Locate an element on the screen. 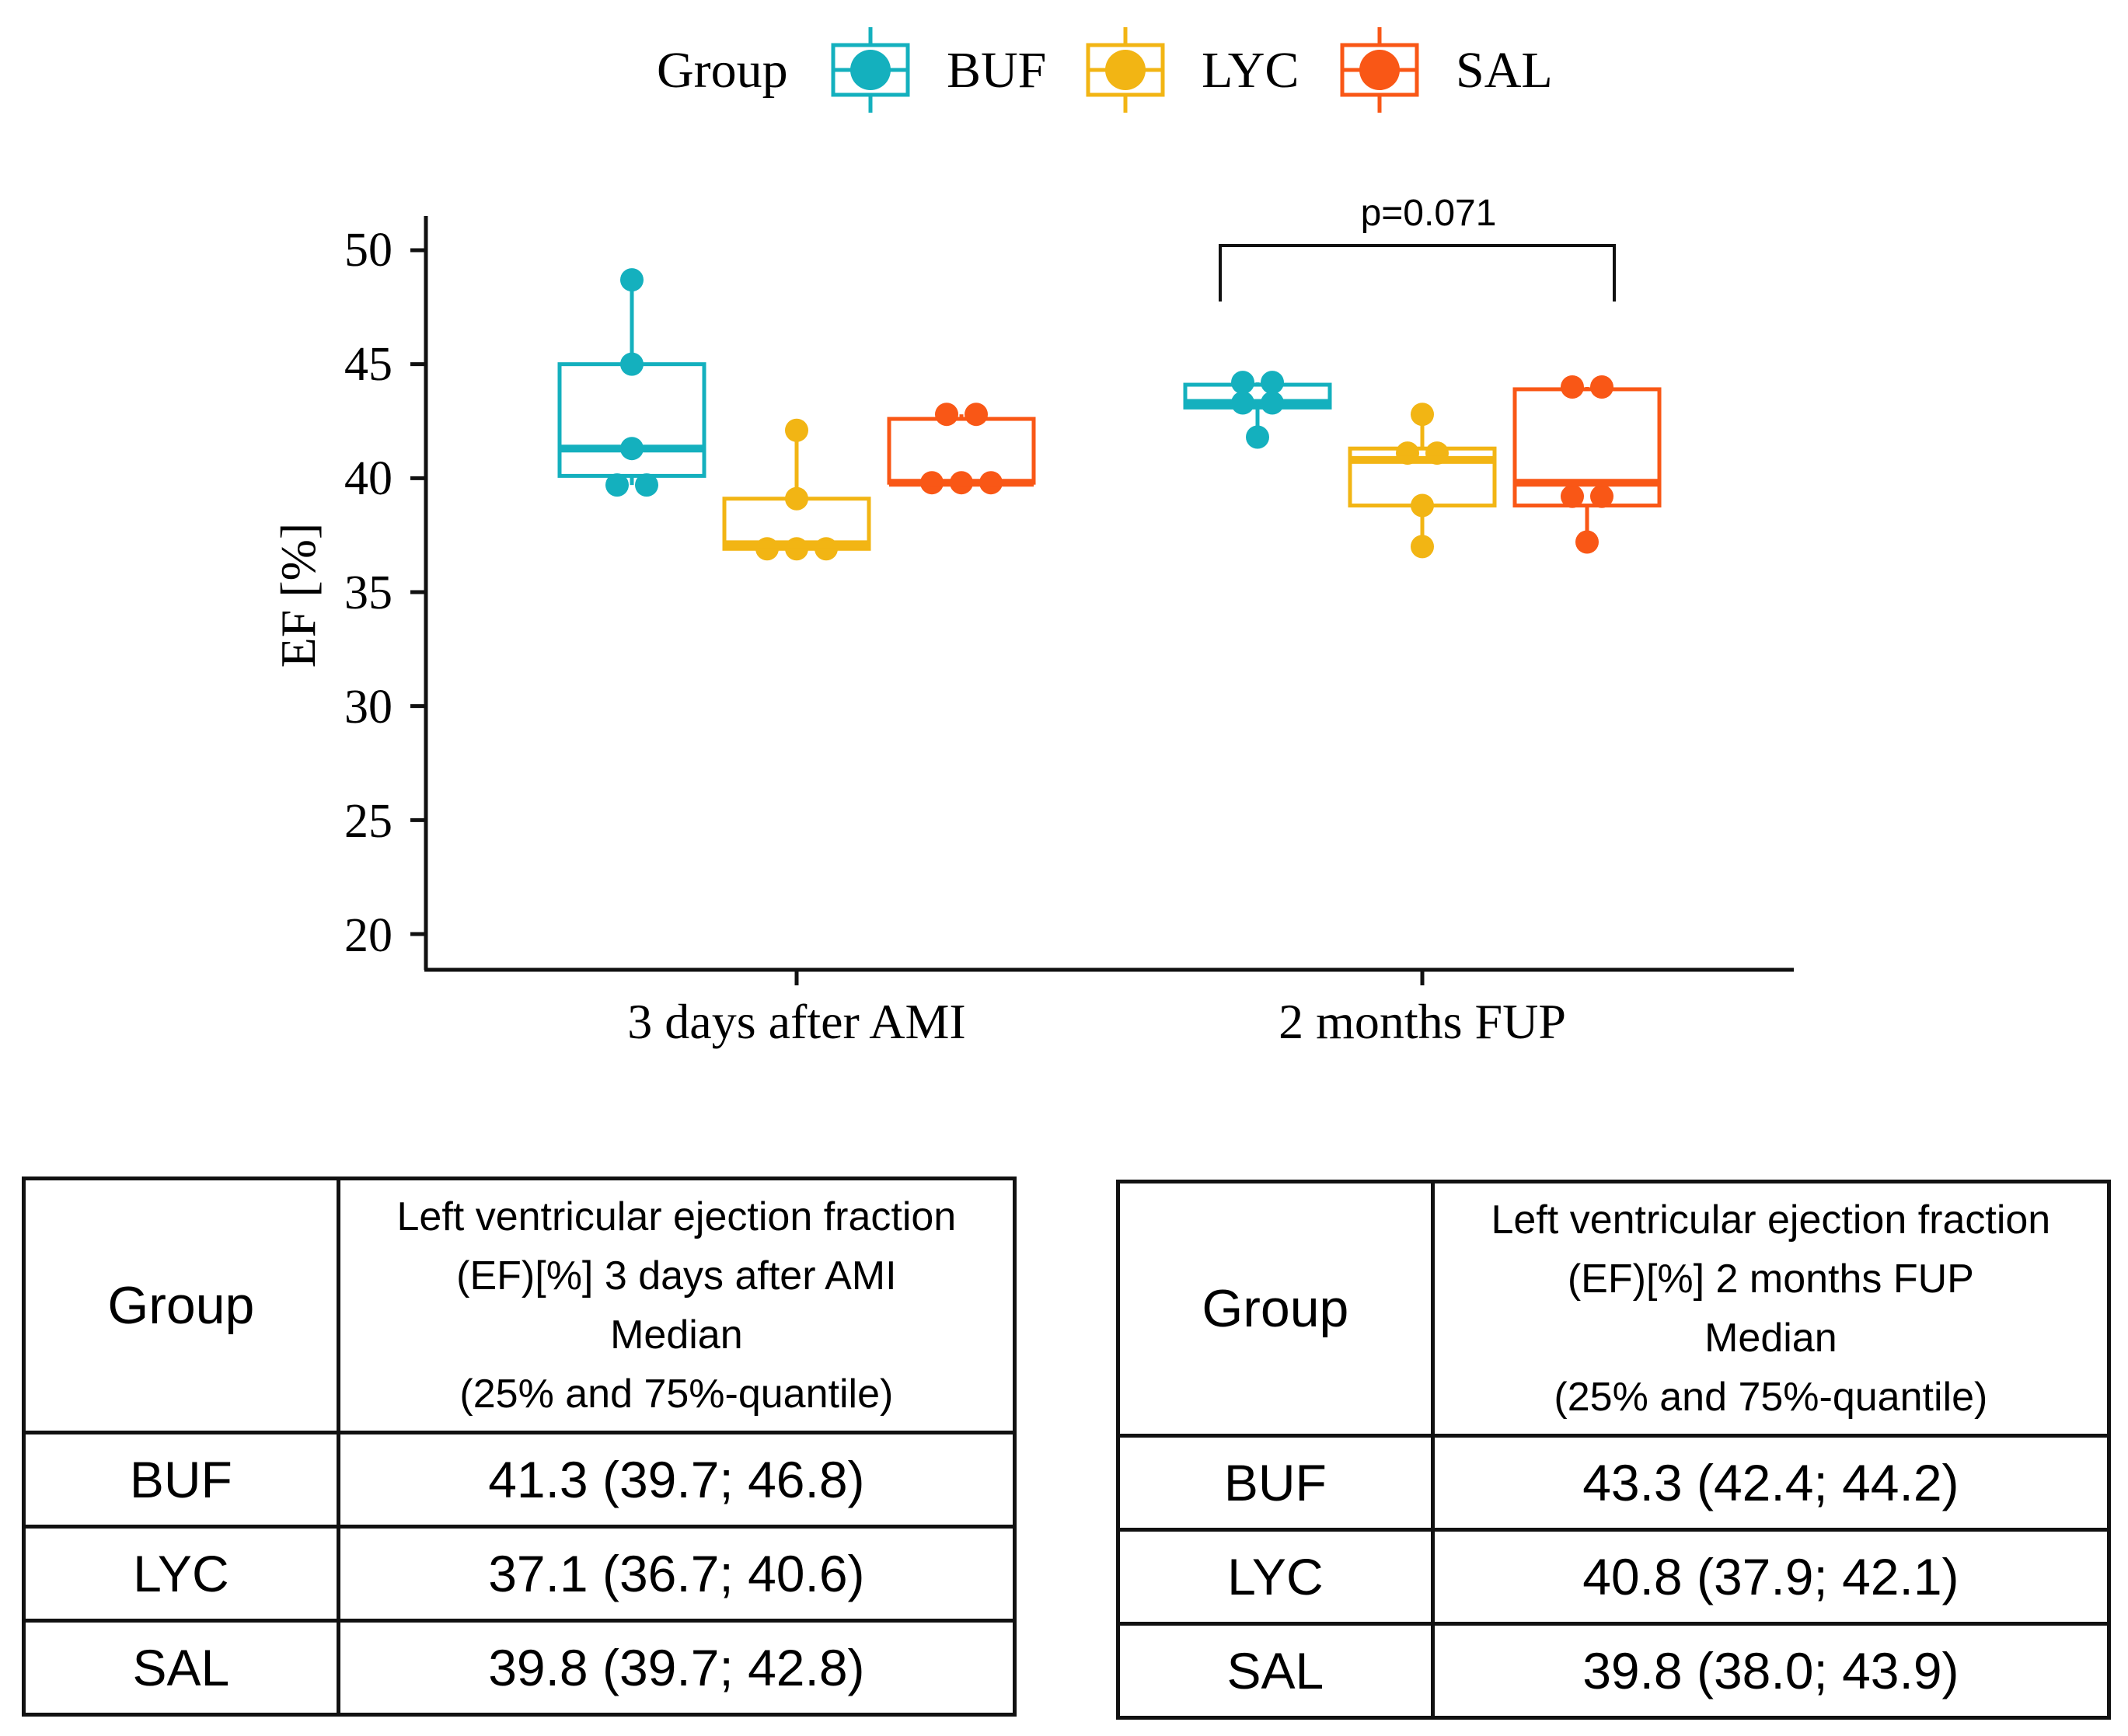  box-lyc-2-months is located at coordinates (1422, 481).